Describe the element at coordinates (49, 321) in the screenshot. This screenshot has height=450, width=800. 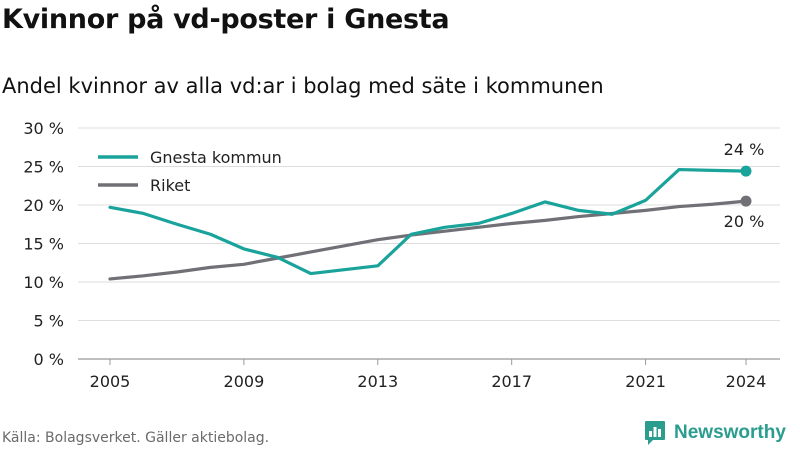
I see `y-tick-label: 5 %` at that location.